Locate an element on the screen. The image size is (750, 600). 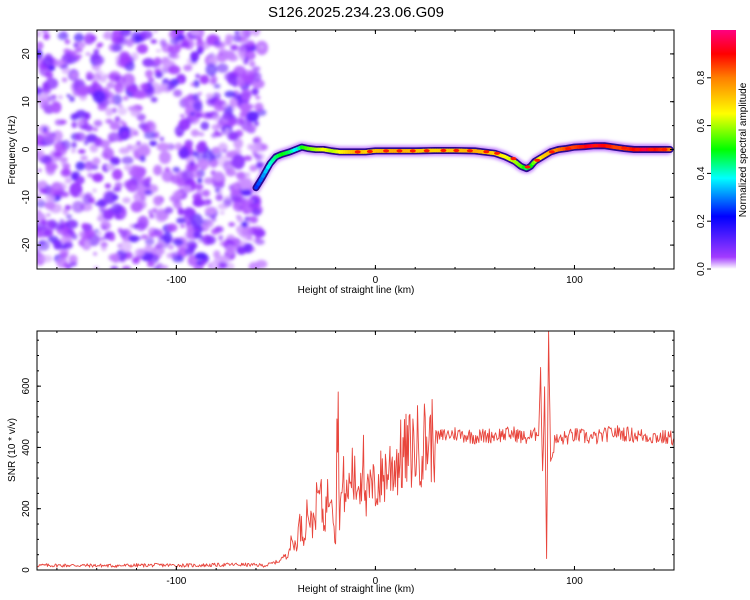
snr-x-tick-label: -100 is located at coordinates (176, 581).